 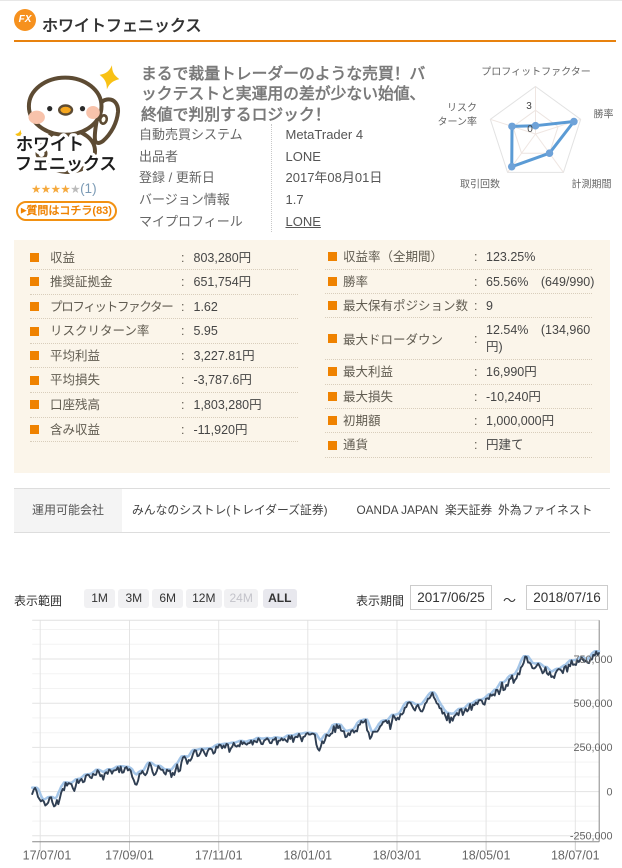 I want to click on svg-text: フェニックス, so click(x=66, y=164).